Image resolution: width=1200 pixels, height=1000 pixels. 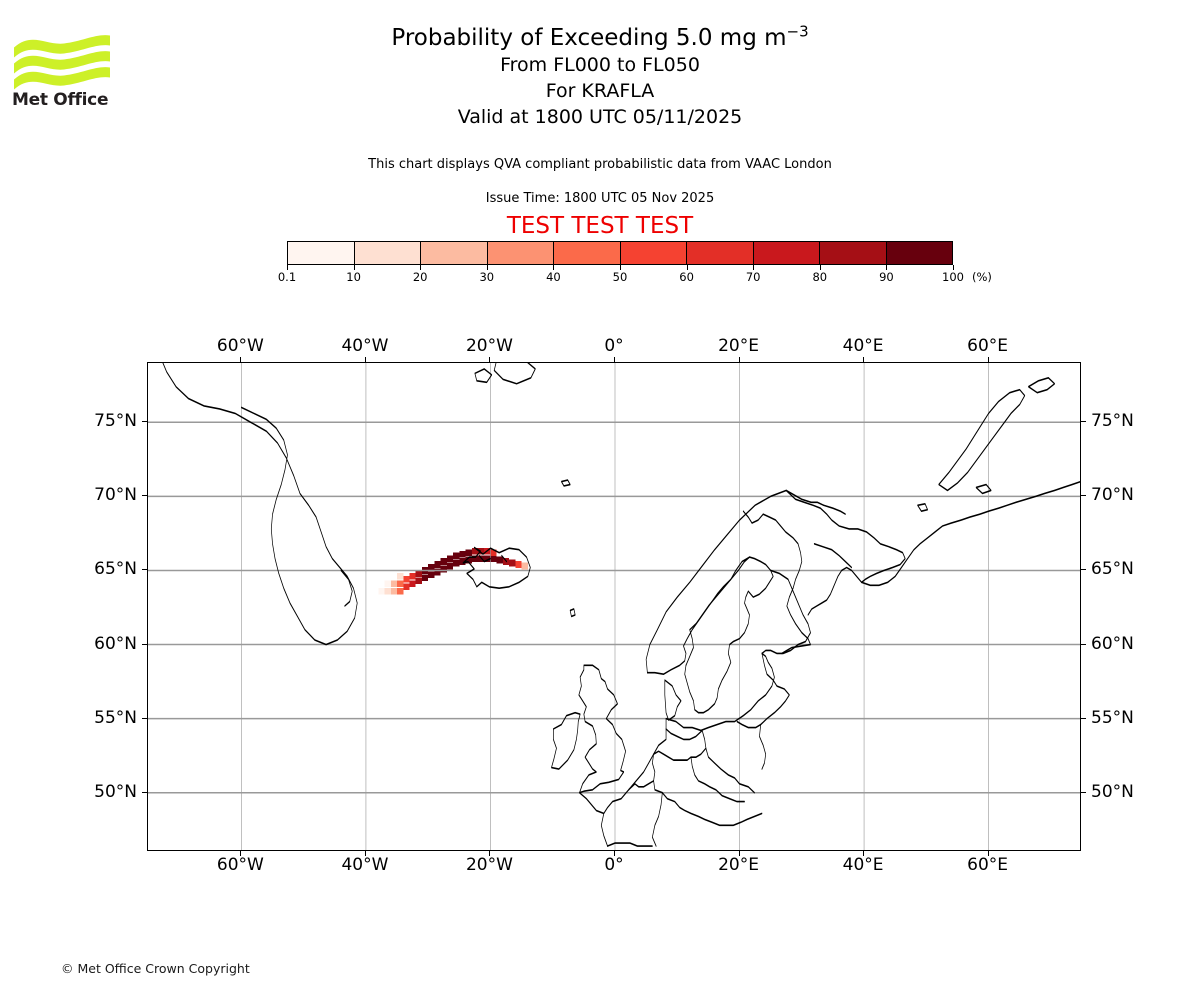 I want to click on lon-label-top-2: 20°W, so click(x=489, y=346).